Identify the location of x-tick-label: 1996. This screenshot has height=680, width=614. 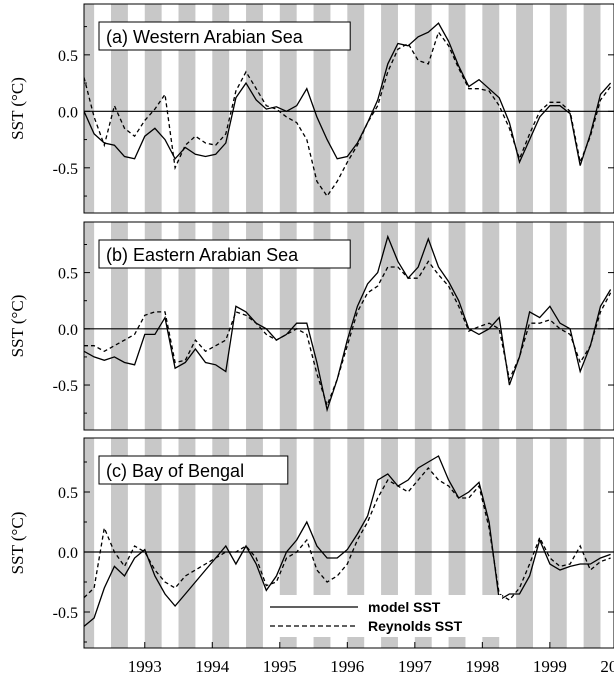
(347, 666).